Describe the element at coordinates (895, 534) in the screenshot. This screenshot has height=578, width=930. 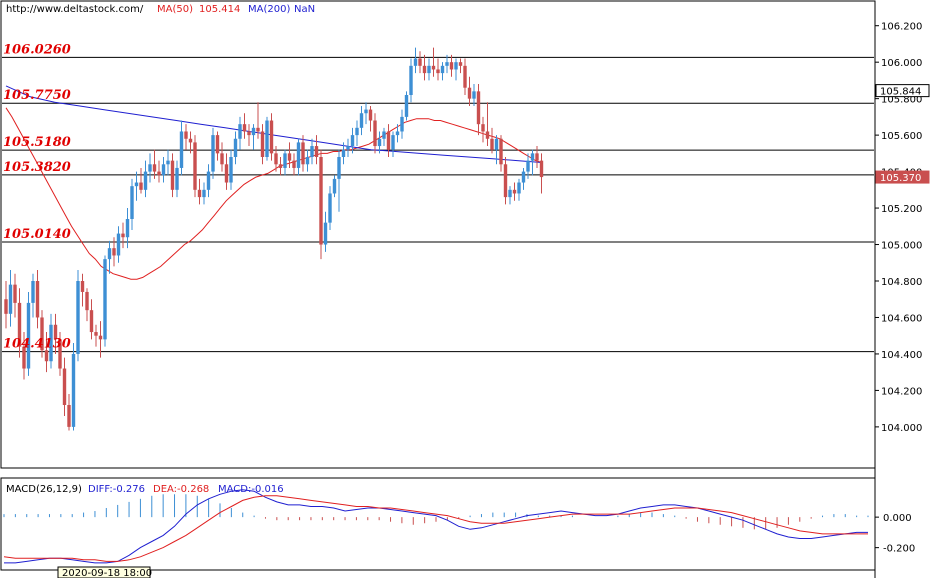
I see `macd-axis: 0.000 -0.200` at that location.